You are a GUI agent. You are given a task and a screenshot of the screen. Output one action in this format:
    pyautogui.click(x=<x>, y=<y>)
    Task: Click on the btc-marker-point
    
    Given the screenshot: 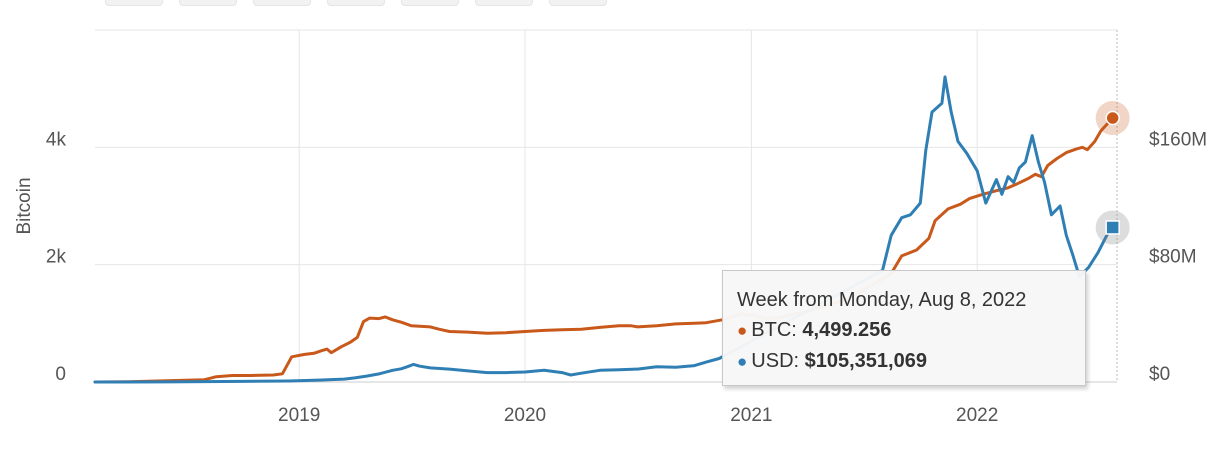 What is the action you would take?
    pyautogui.click(x=1112, y=118)
    